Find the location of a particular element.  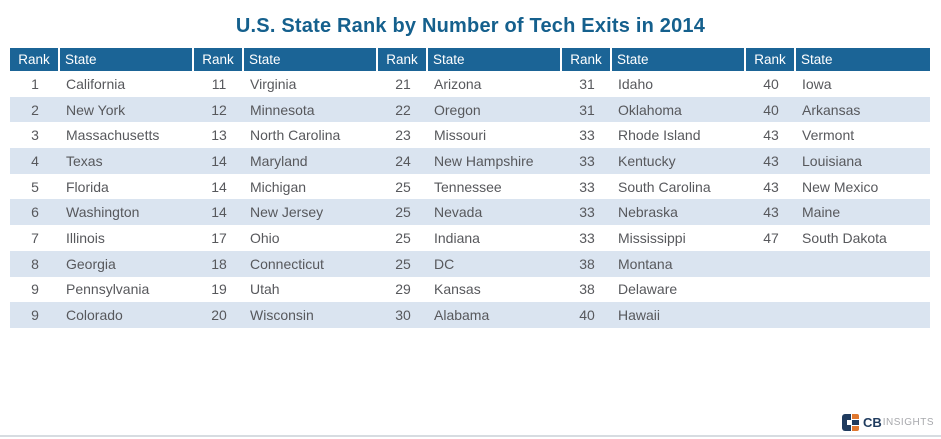

row-group: 25 DC is located at coordinates (470, 264).